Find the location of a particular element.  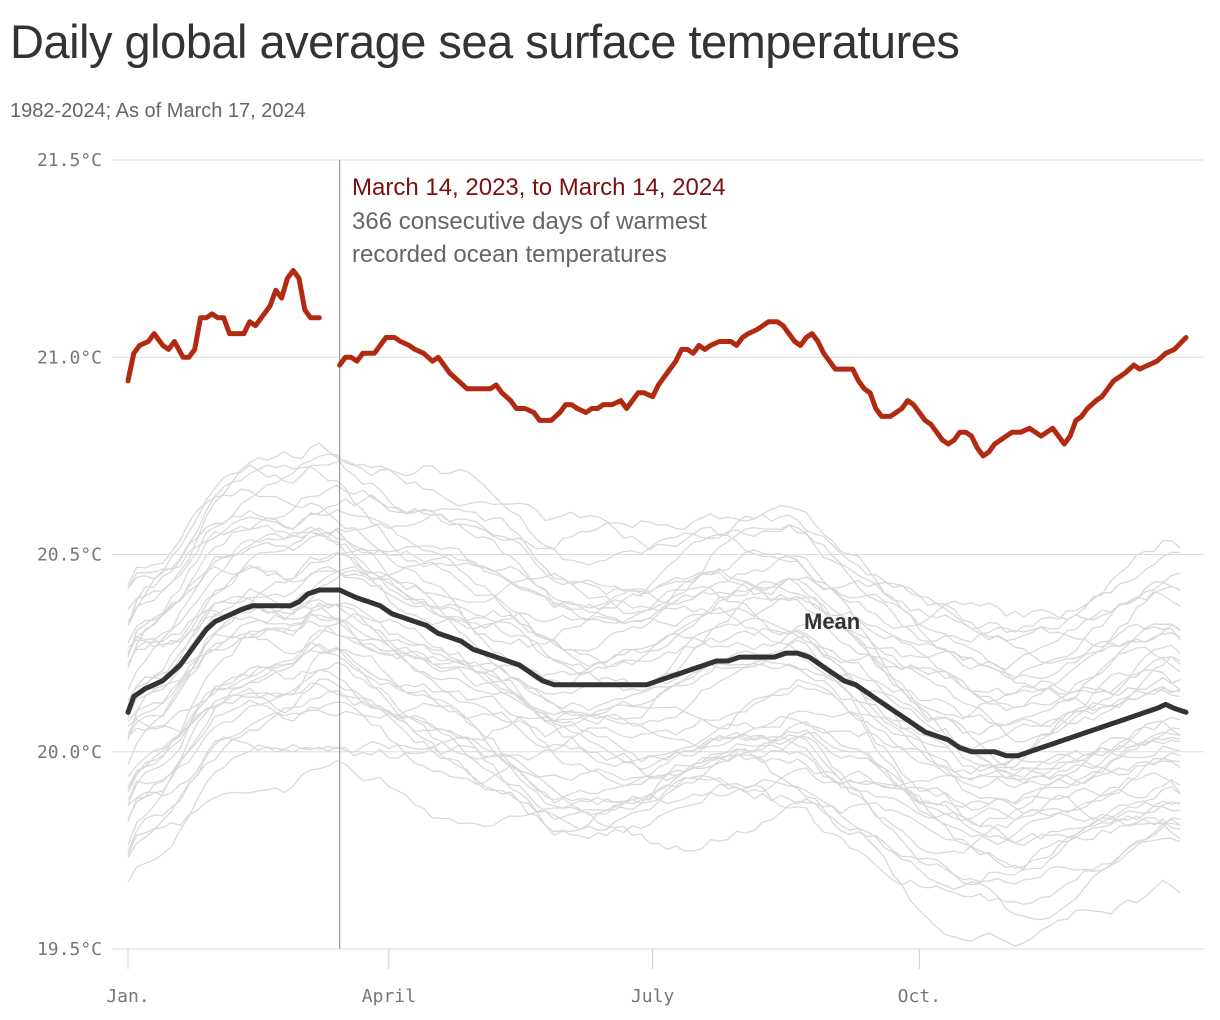

x-tick-label: April is located at coordinates (389, 996).